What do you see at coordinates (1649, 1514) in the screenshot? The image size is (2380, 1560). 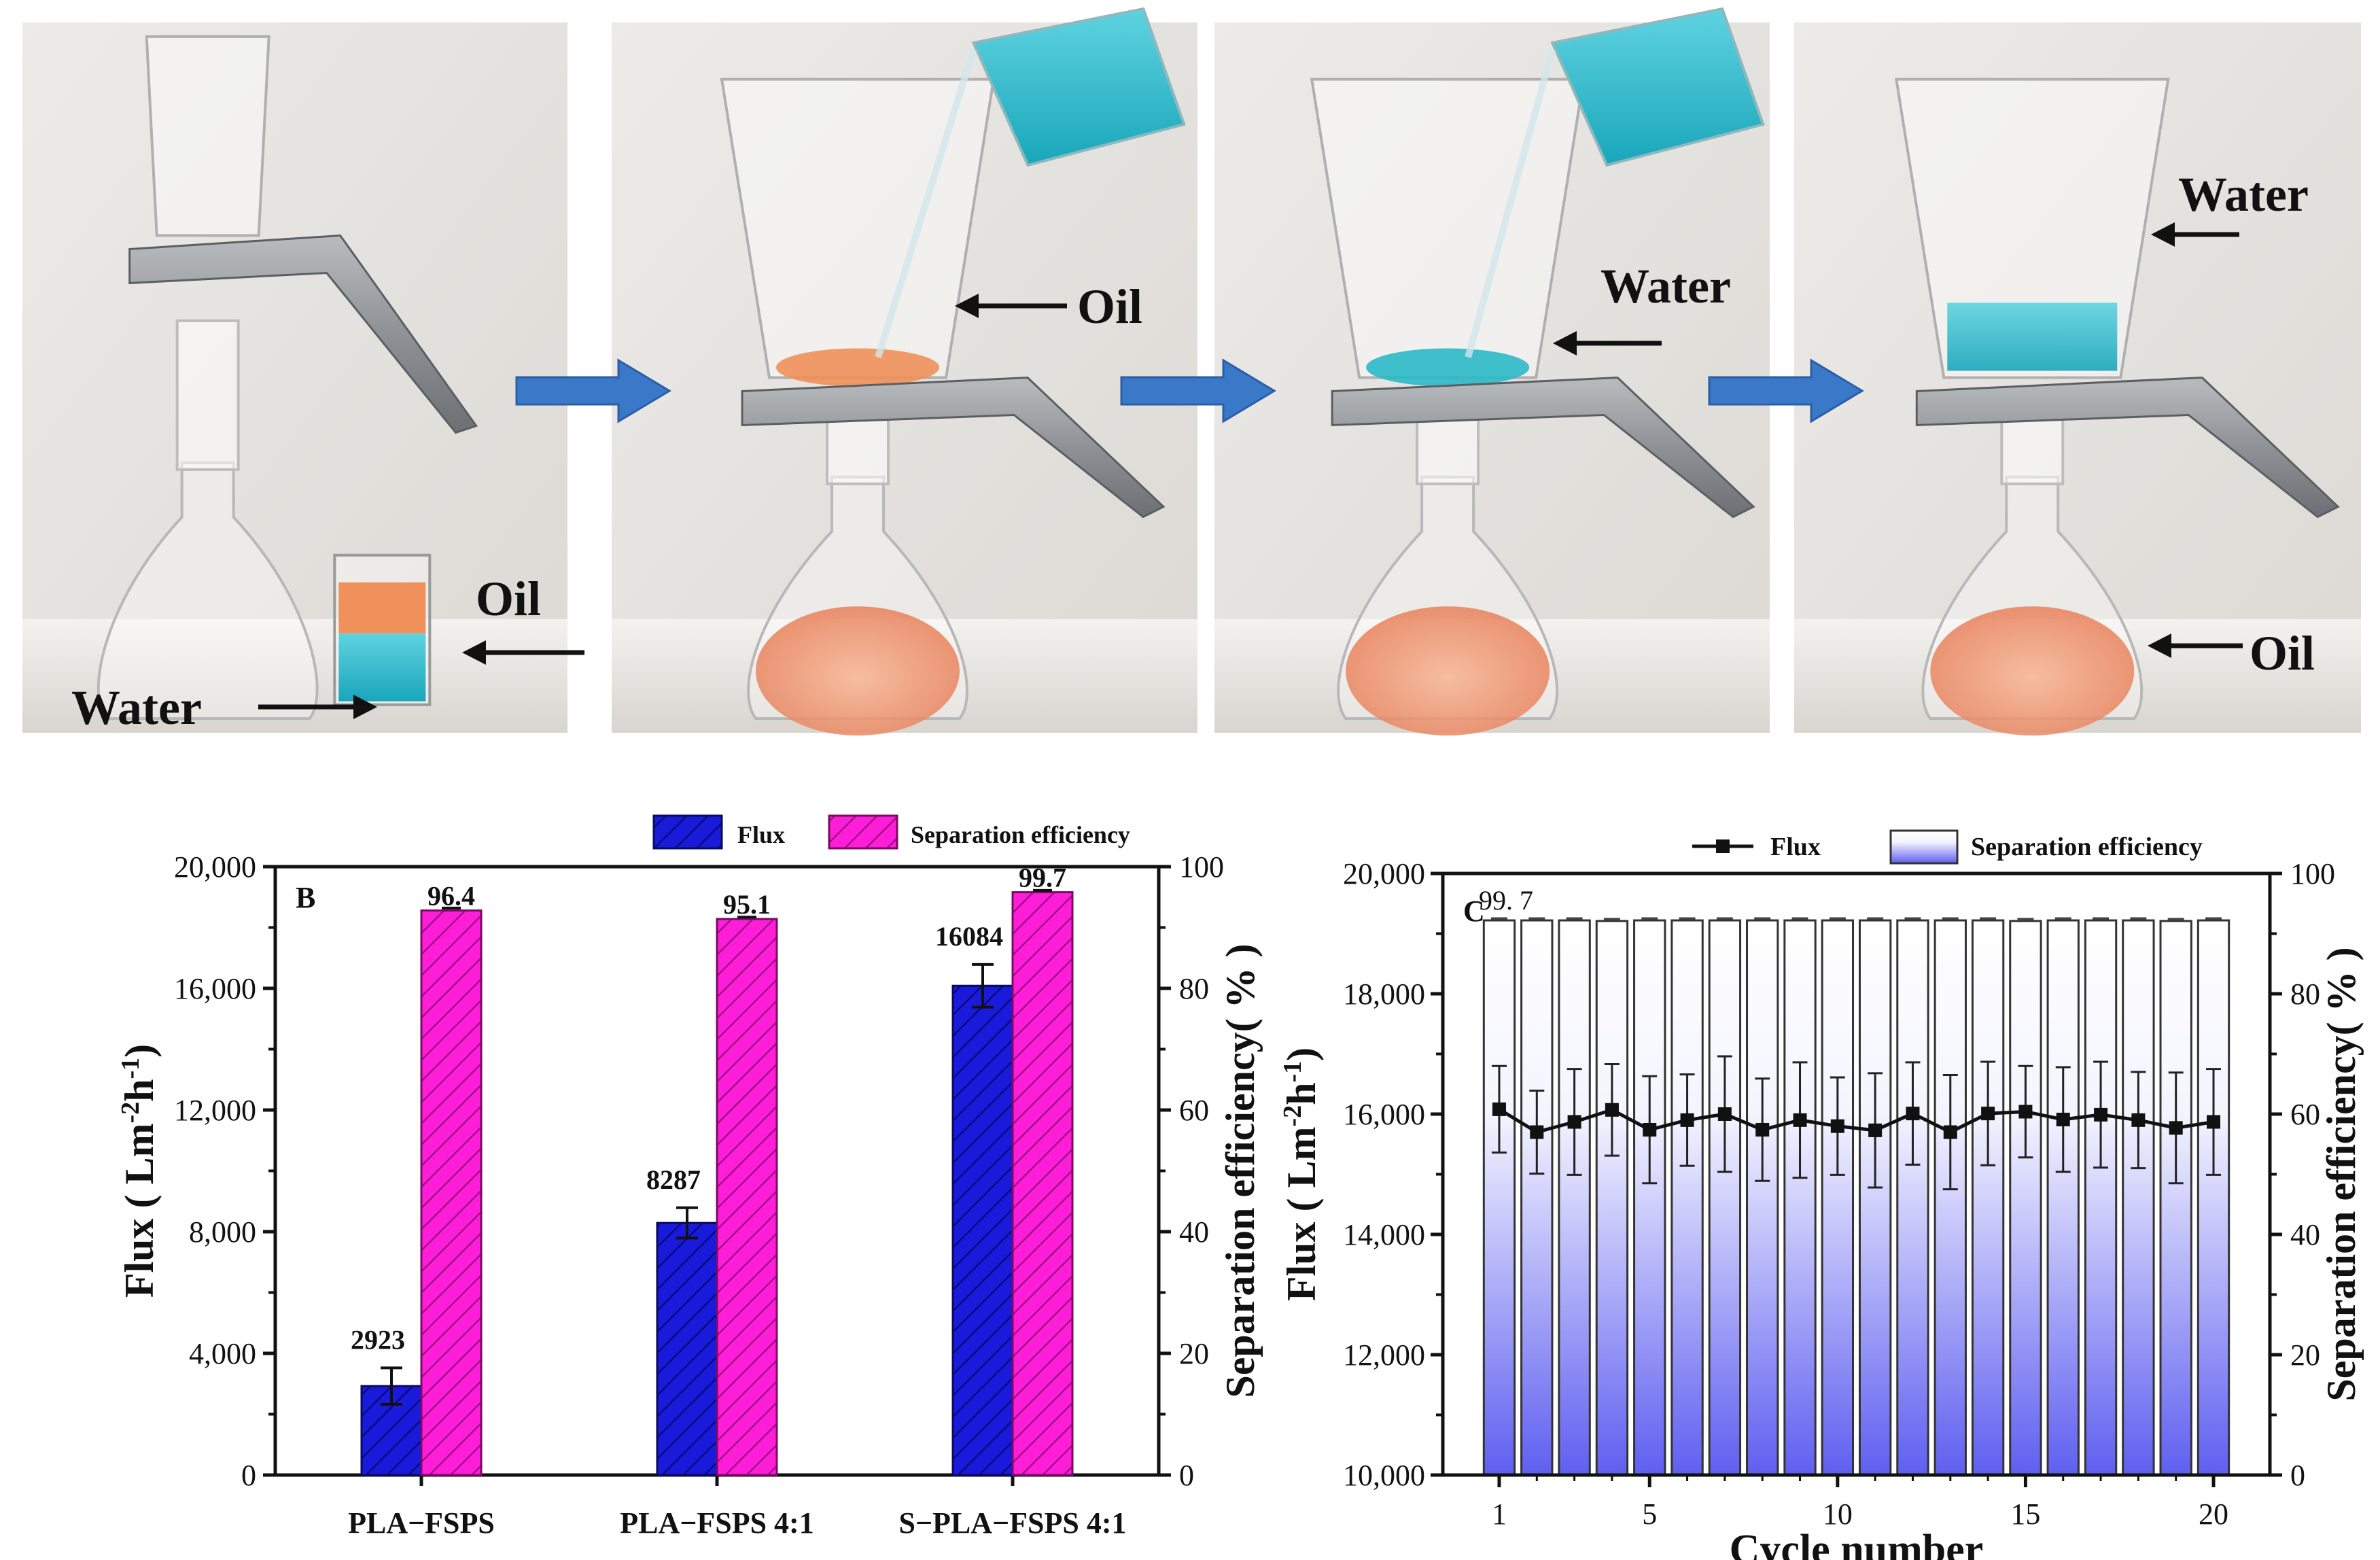 I see `x-tick-label: 5` at bounding box center [1649, 1514].